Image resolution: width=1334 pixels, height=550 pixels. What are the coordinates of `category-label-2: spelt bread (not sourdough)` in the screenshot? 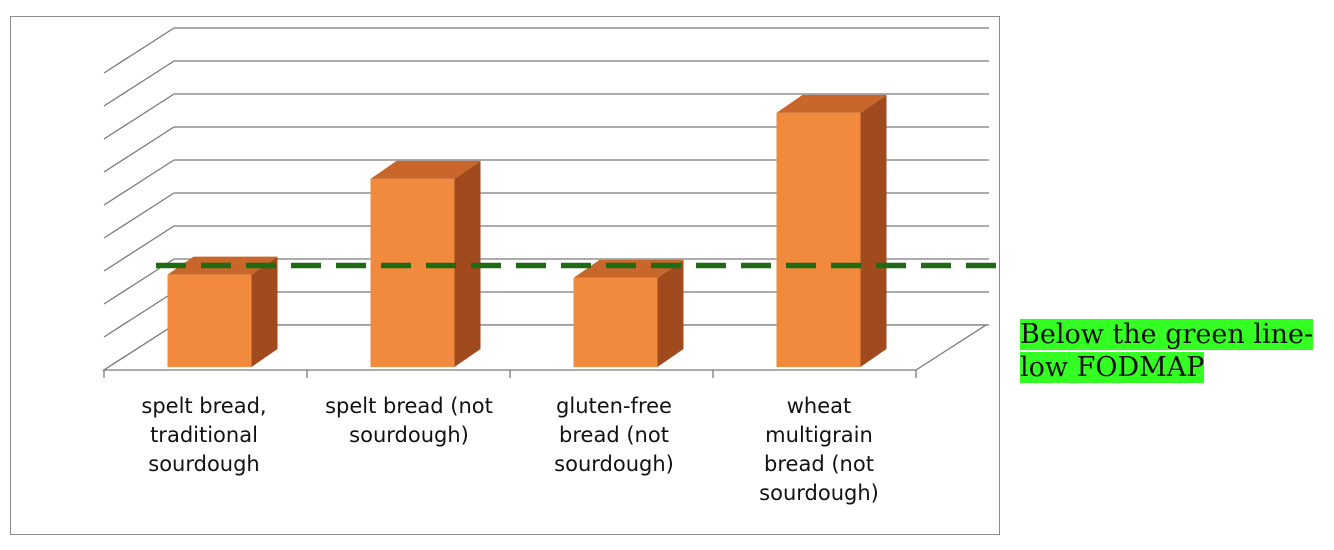 It's located at (409, 420).